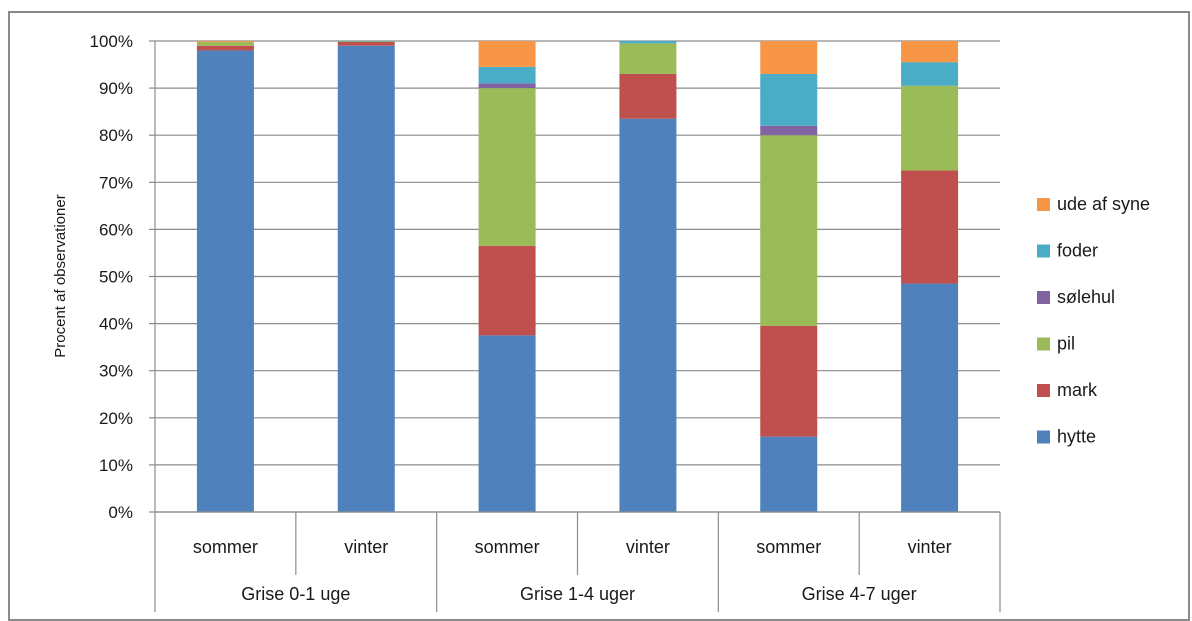 The image size is (1192, 621). Describe the element at coordinates (111, 41) in the screenshot. I see `y-tick-label: 100%` at that location.